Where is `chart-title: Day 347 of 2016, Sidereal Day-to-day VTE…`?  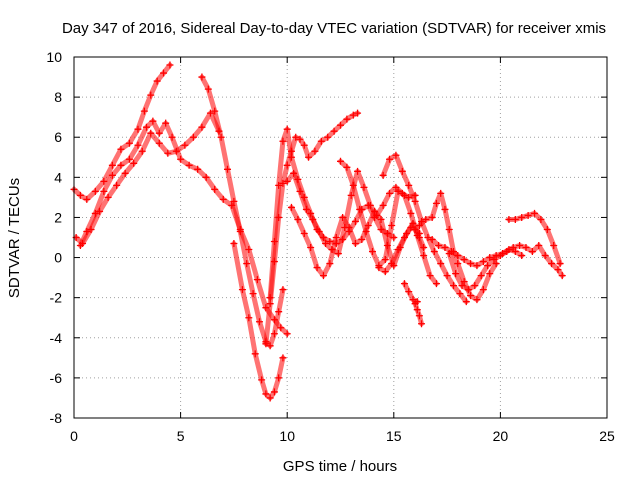 chart-title: Day 347 of 2016, Sidereal Day-to-day VTE… is located at coordinates (334, 28).